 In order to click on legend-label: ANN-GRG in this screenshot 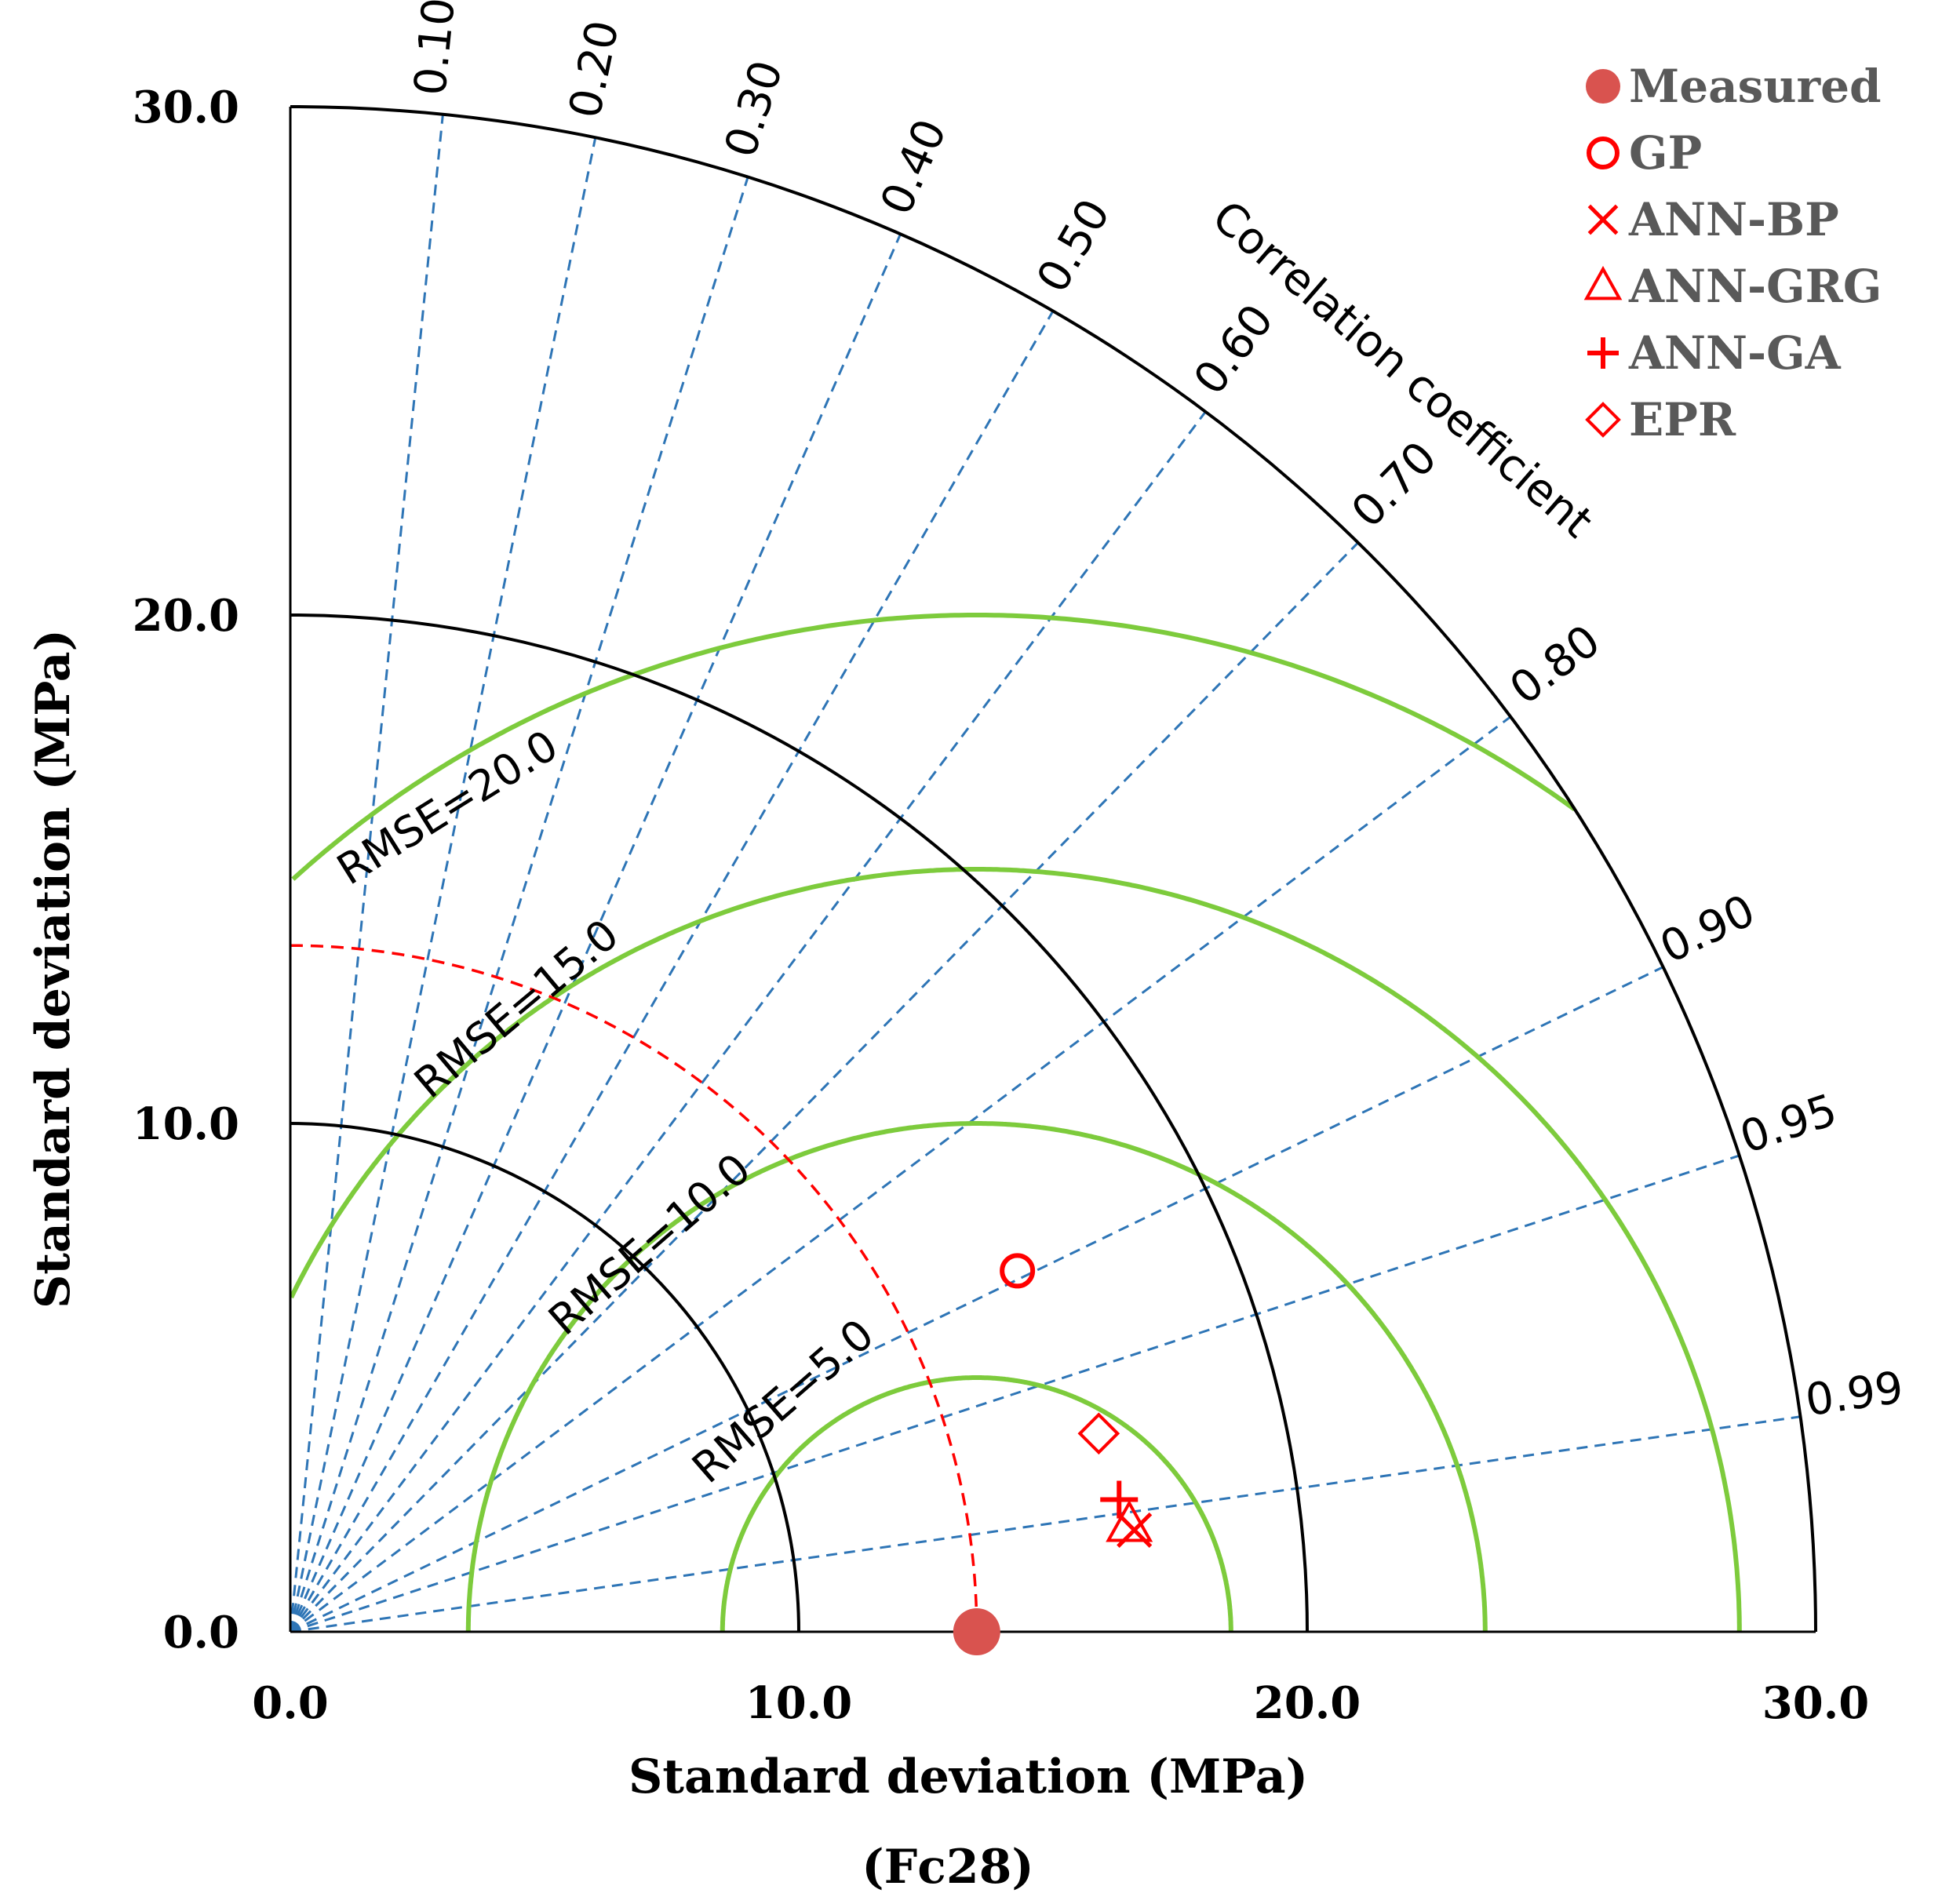, I will do `click(1755, 286)`.